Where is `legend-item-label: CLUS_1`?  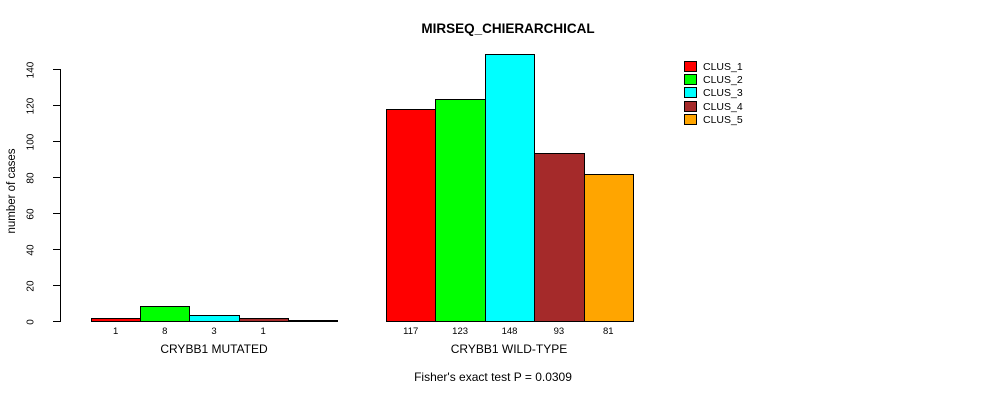 legend-item-label: CLUS_1 is located at coordinates (723, 66).